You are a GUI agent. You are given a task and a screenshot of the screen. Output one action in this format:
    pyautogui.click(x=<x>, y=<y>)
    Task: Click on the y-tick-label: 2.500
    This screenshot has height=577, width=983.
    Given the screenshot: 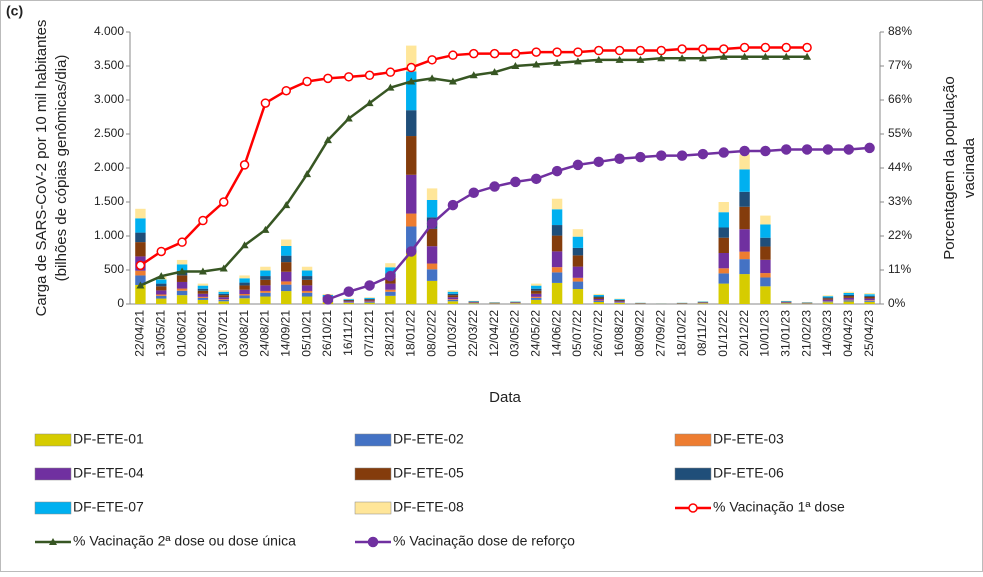 What is the action you would take?
    pyautogui.click(x=109, y=133)
    